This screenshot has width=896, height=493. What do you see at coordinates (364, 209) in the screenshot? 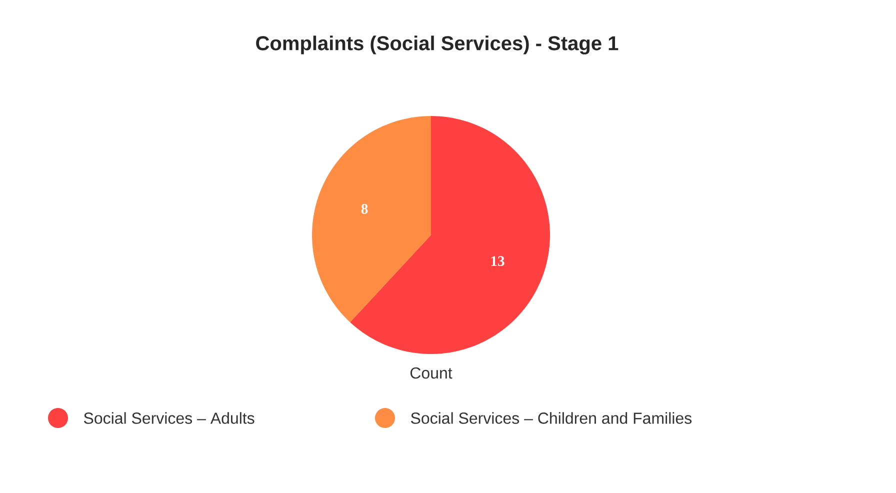
I see `data-label: 8` at bounding box center [364, 209].